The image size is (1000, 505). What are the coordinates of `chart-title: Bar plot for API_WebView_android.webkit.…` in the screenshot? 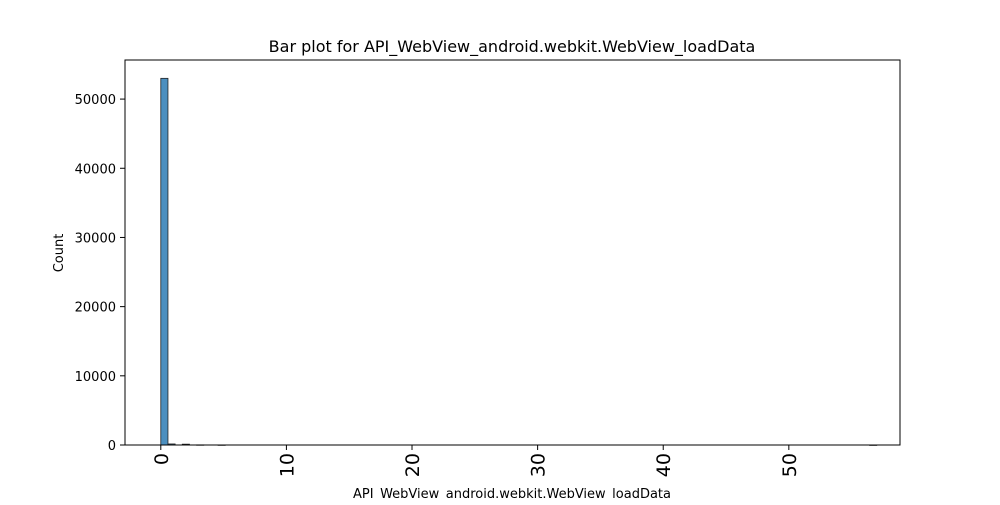 It's located at (512, 47).